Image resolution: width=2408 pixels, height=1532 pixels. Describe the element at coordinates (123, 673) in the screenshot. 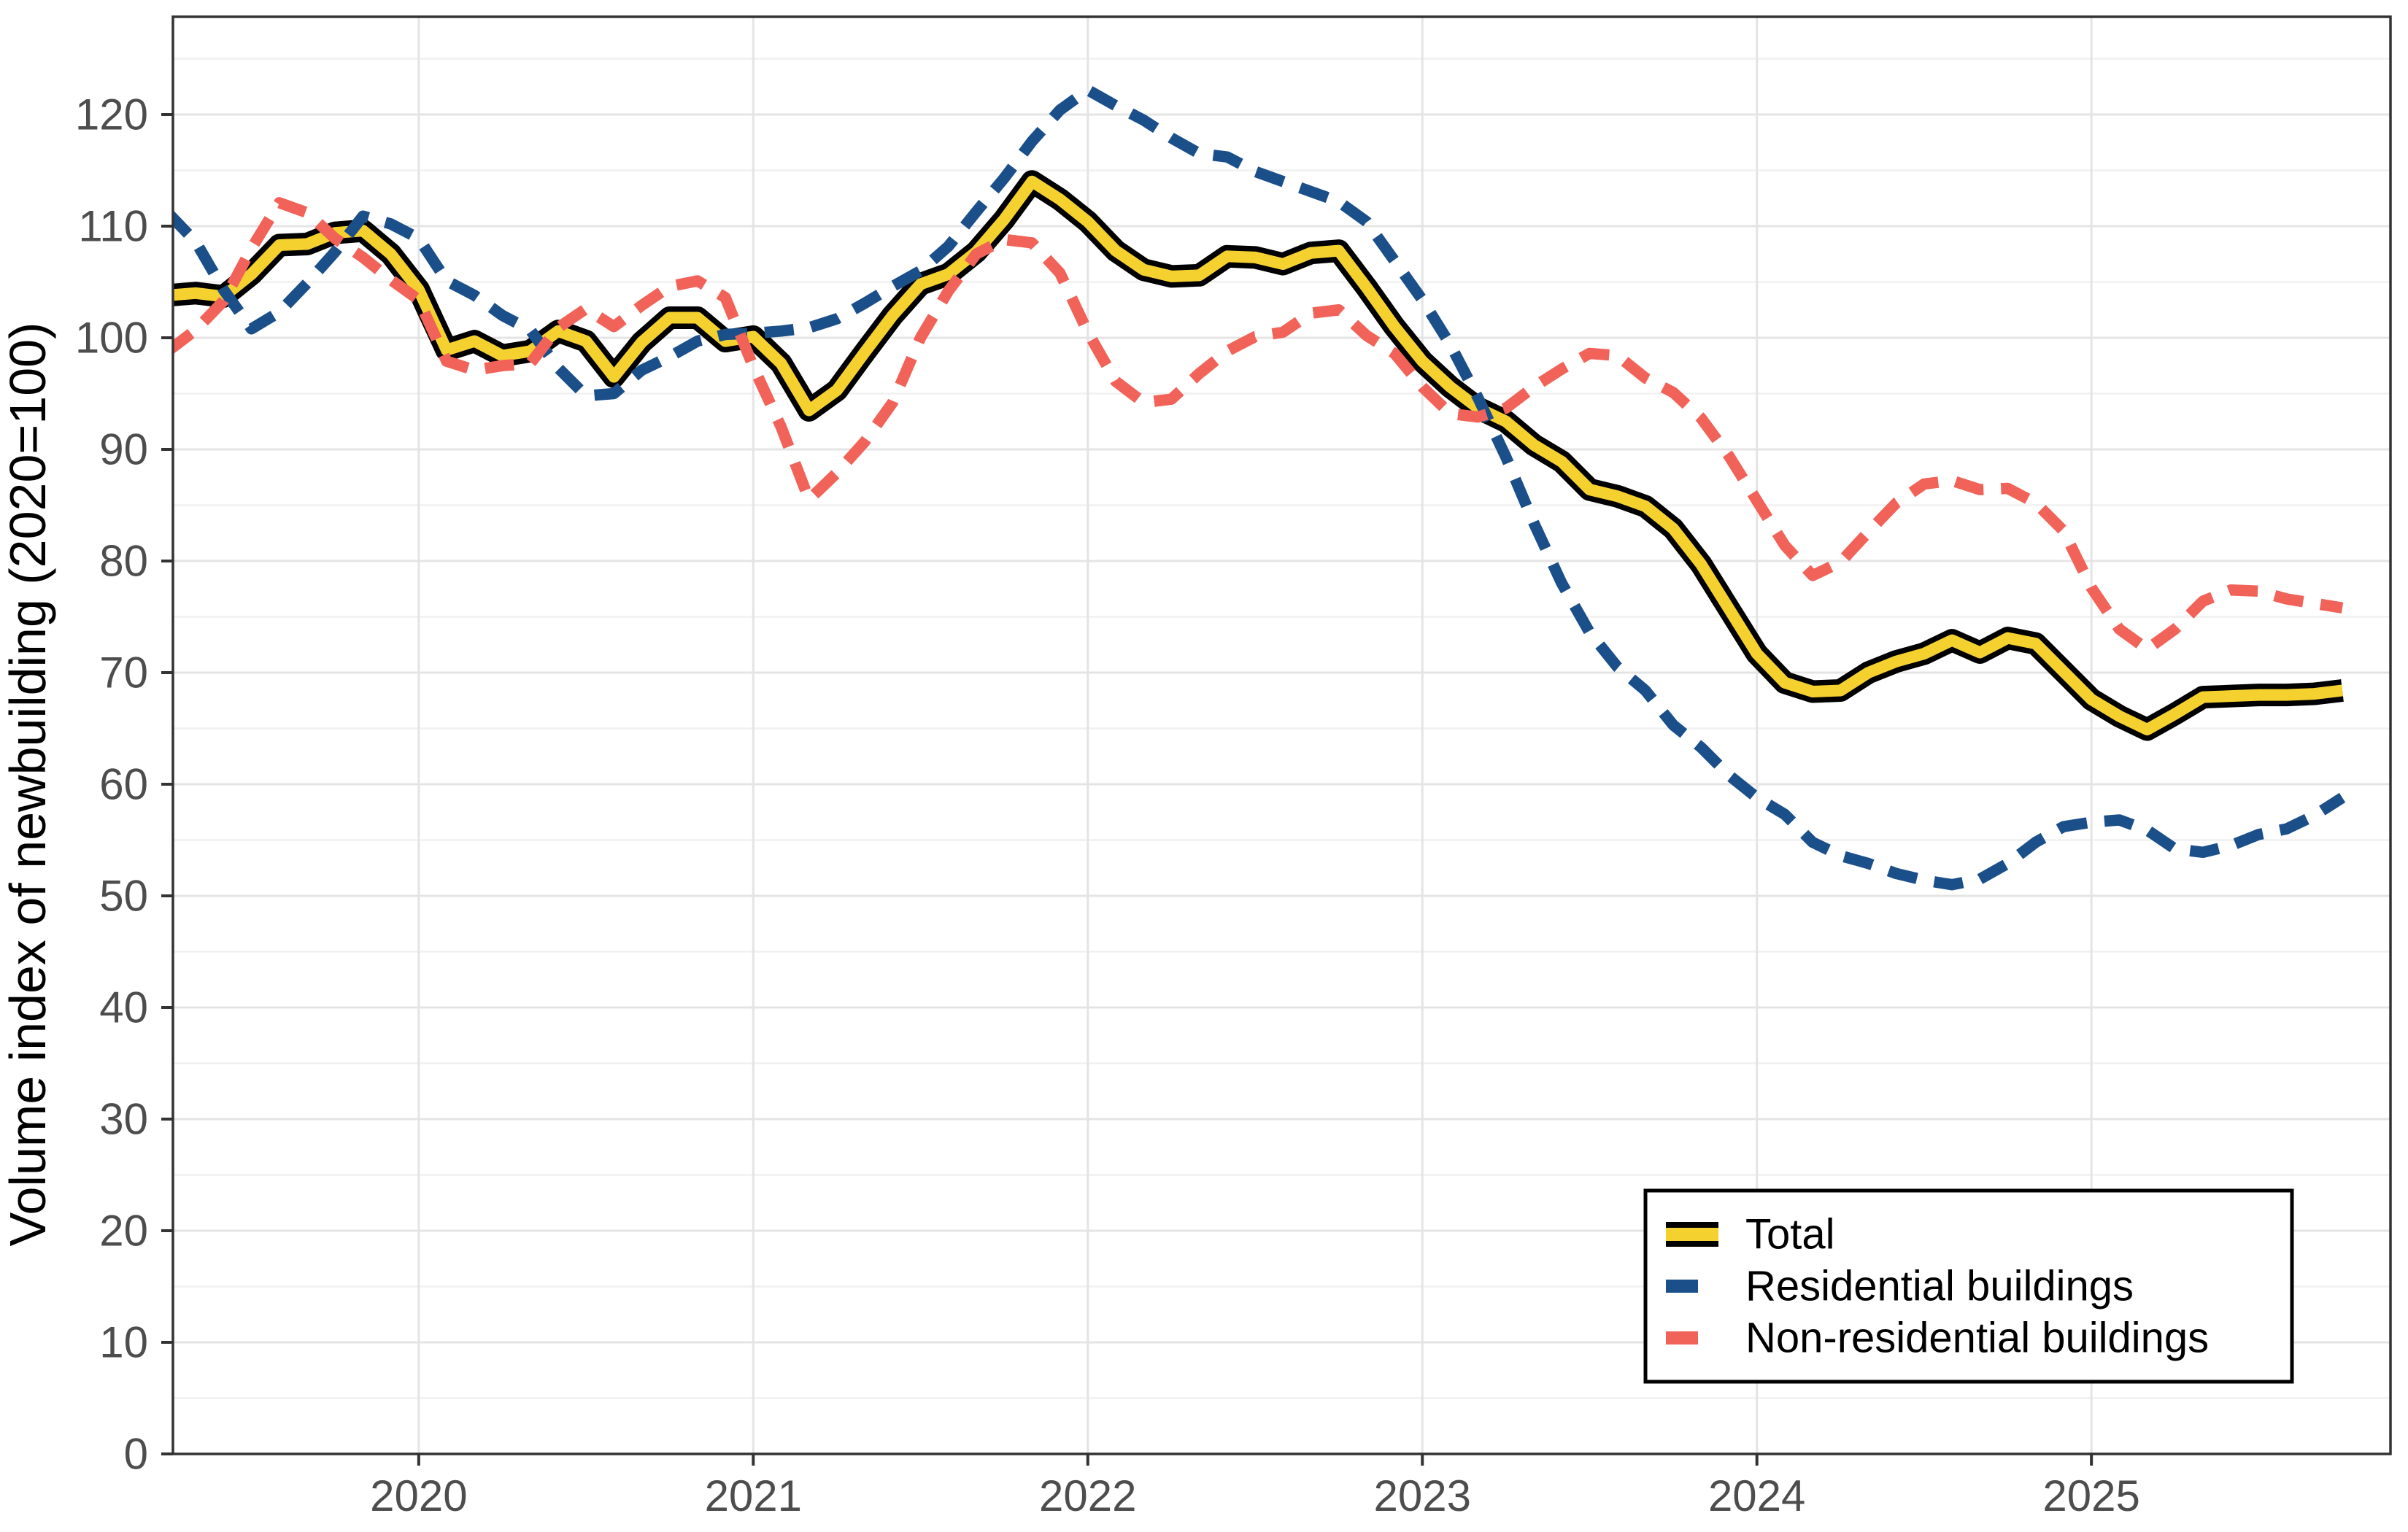

I see `y-tick-label: 70` at that location.